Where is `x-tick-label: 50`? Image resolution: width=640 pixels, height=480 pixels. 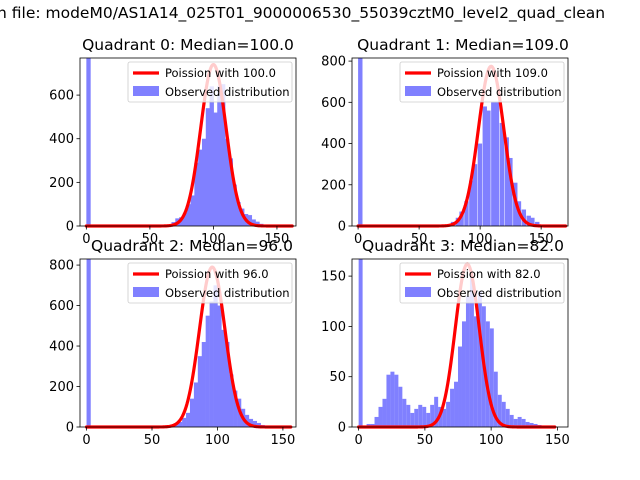 x-tick-label: 50 is located at coordinates (150, 239).